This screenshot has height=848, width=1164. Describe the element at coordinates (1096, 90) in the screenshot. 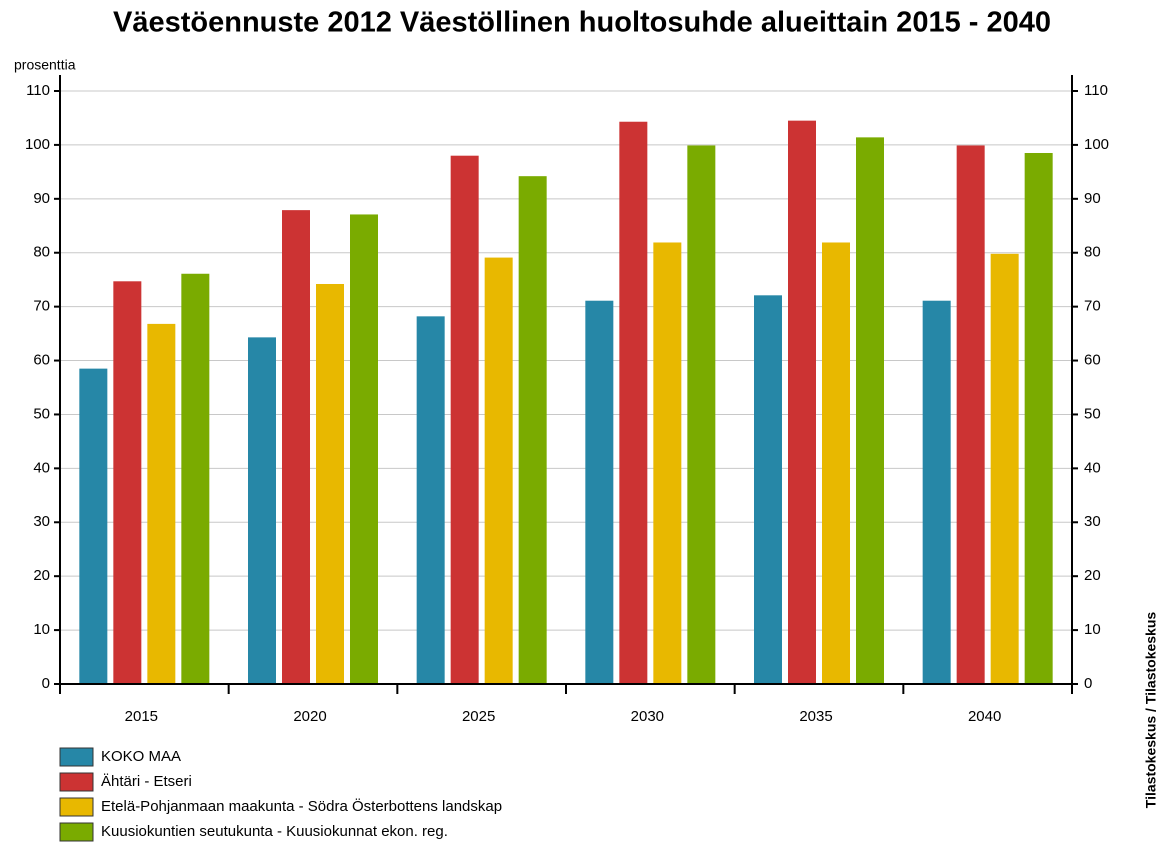

I see `y2-tick-label: 110` at that location.